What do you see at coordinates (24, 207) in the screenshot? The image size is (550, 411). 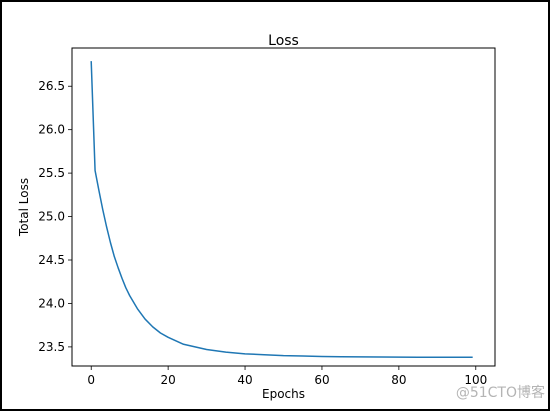 I see `y-axis-label: Total Loss` at bounding box center [24, 207].